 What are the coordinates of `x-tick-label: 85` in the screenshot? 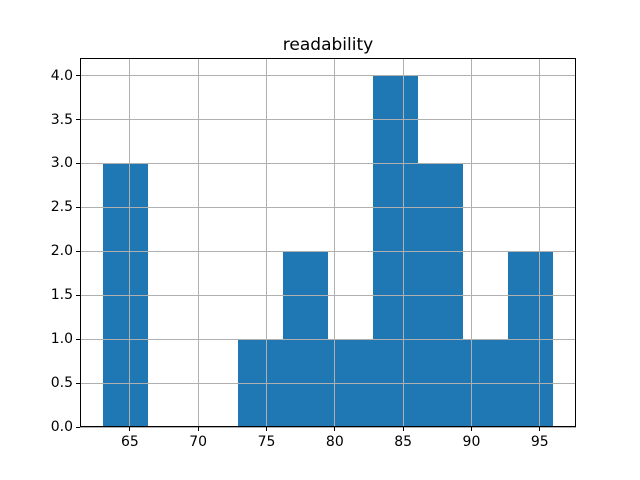 It's located at (403, 442).